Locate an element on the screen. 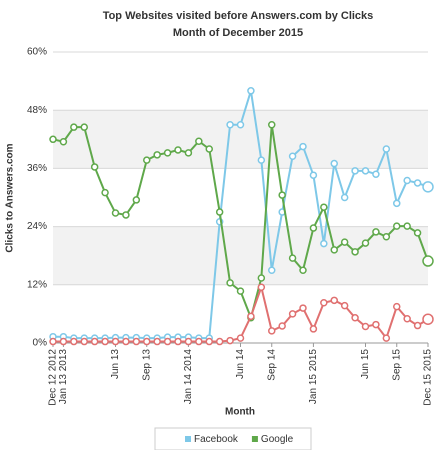 This screenshot has height=450, width=448. legend-label: Google is located at coordinates (277, 439).